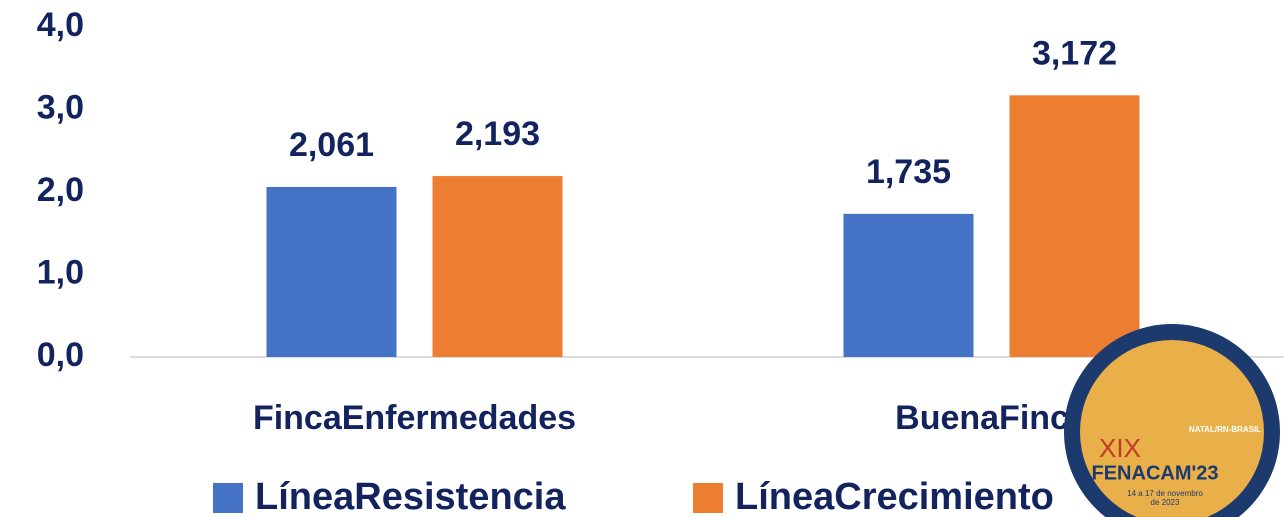  Describe the element at coordinates (1225, 429) in the screenshot. I see `logo-place: NATAL/RN-BRASIL` at that location.